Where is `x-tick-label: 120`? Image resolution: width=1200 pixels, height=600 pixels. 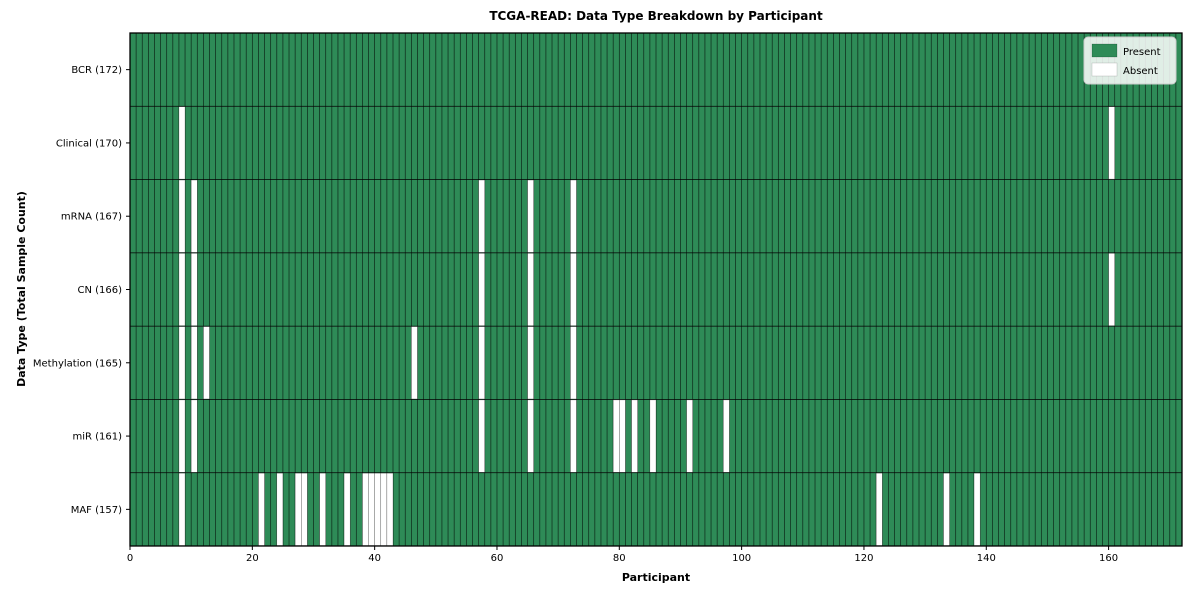 x-tick-label: 120 is located at coordinates (863, 558).